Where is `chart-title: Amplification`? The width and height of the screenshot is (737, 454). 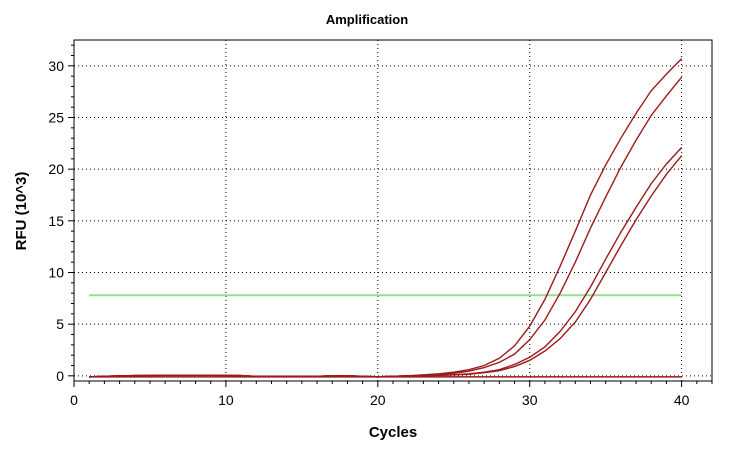 chart-title: Amplification is located at coordinates (367, 19).